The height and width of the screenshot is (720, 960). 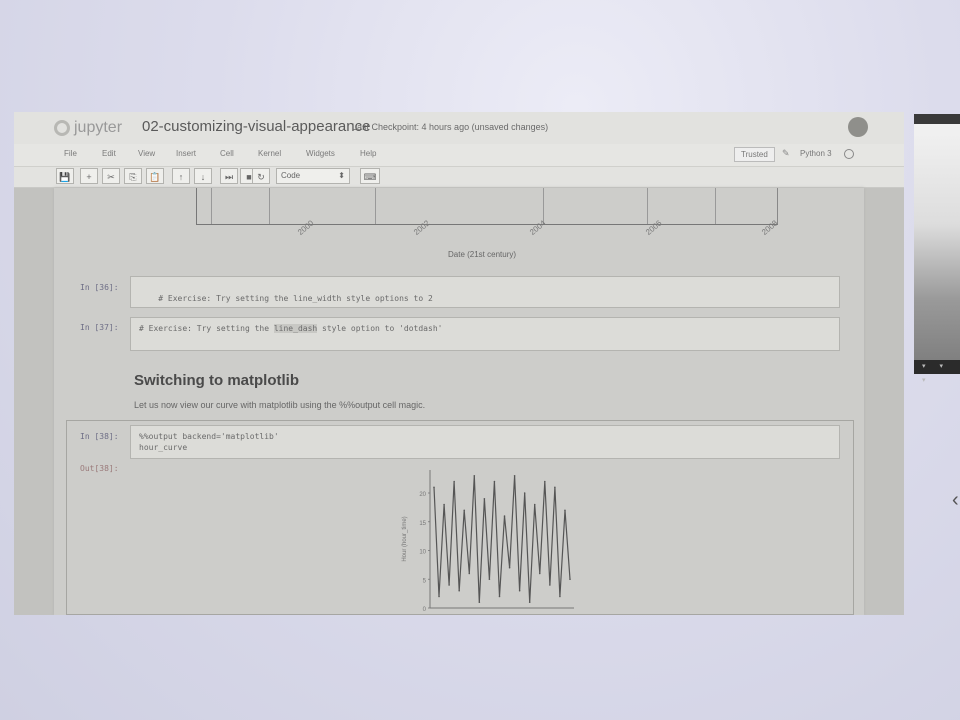 I want to click on left-gutter, so click(x=34, y=401).